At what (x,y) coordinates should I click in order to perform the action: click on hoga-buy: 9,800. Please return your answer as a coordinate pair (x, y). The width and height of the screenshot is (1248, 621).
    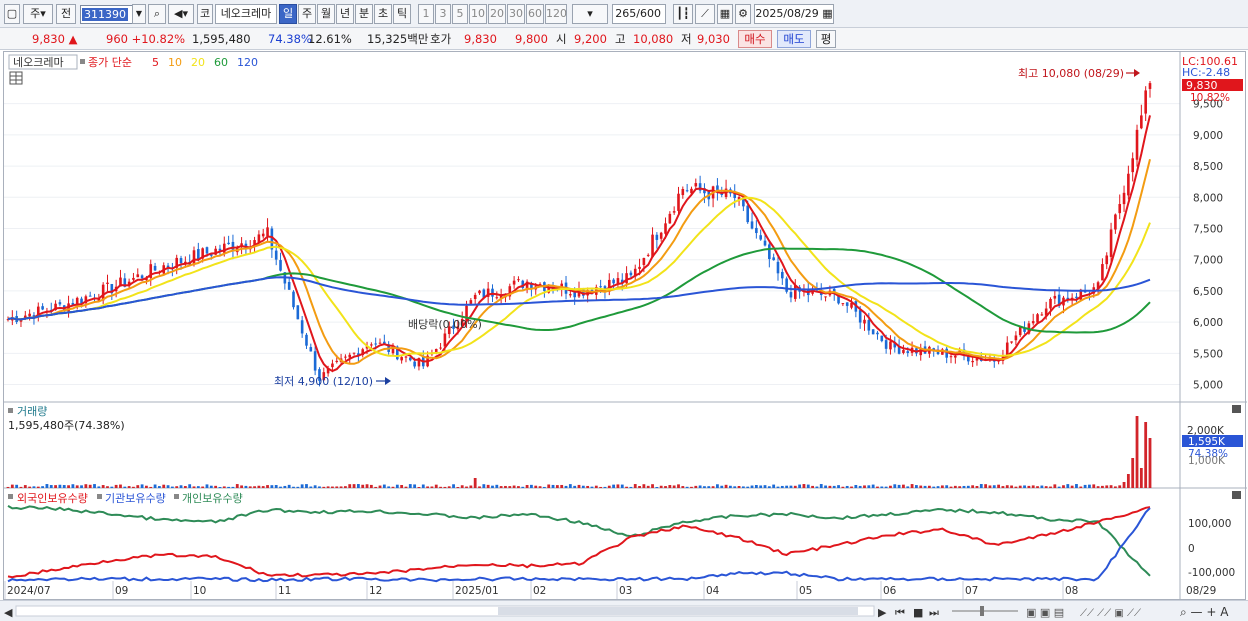
    Looking at the image, I should click on (531, 39).